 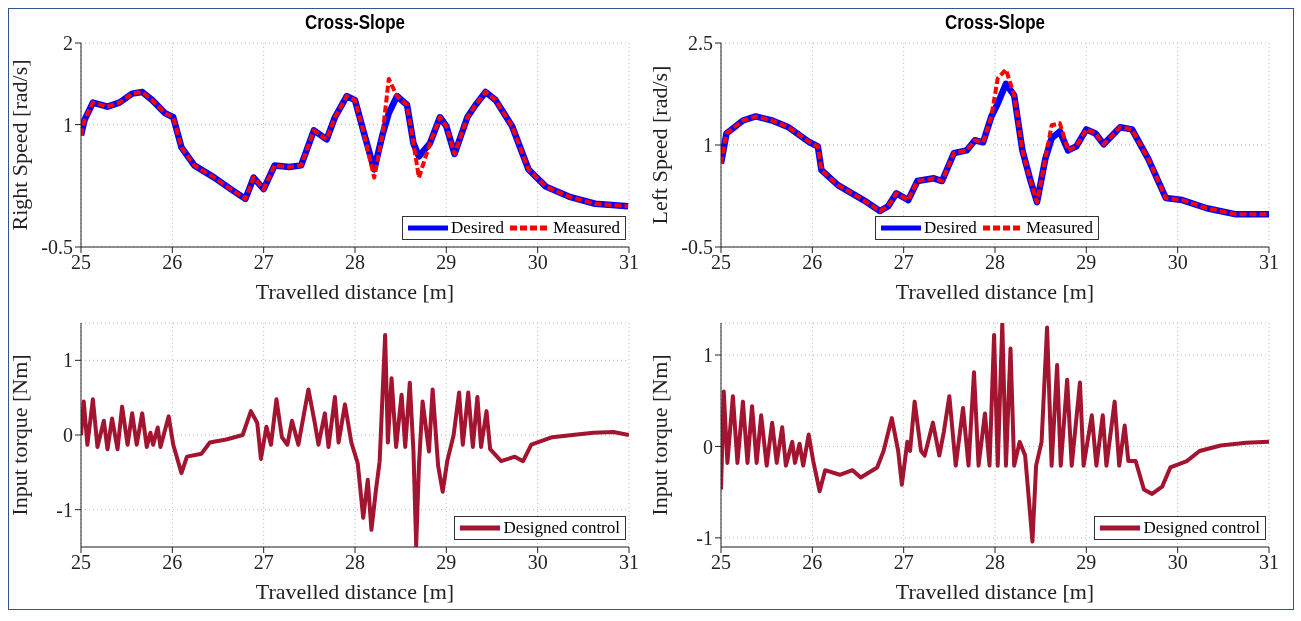 What do you see at coordinates (659, 145) in the screenshot?
I see `y-axis-title: Left Speed [rad/s]` at bounding box center [659, 145].